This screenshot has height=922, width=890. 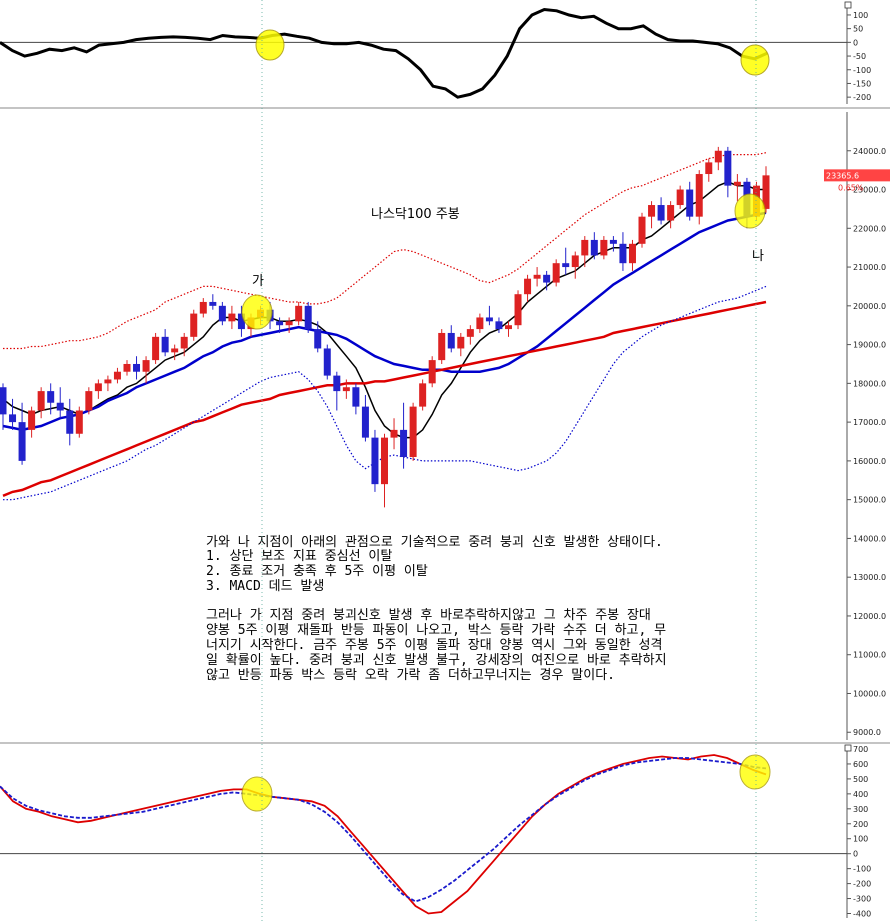 I want to click on tick-label: -150, so click(x=862, y=83).